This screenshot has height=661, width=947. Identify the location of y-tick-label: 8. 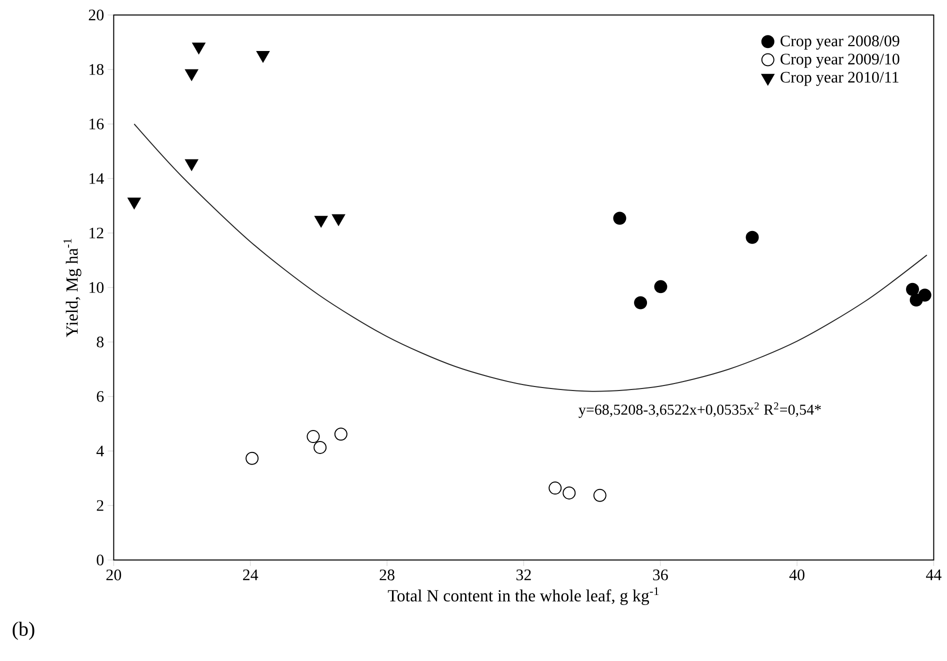
(100, 342).